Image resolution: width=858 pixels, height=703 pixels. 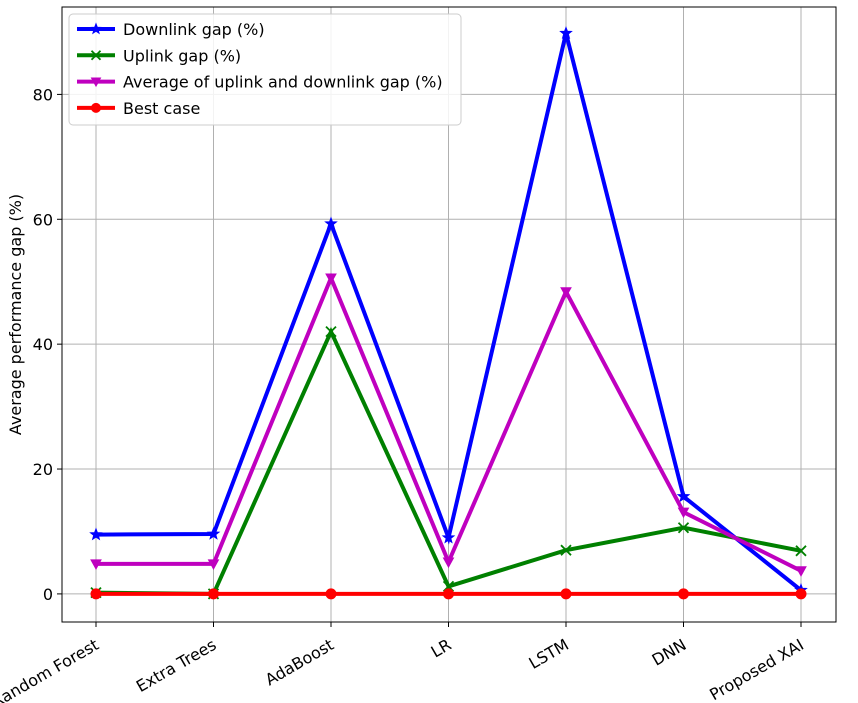 I want to click on y-tick-label: 0, so click(x=48, y=594).